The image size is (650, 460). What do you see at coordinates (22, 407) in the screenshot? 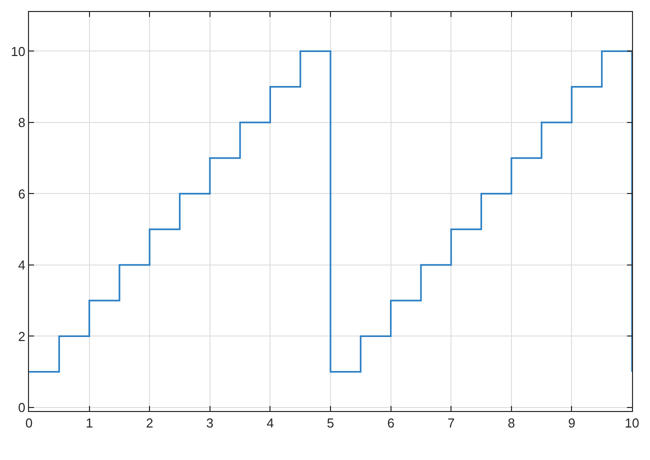
I see `y-tick-label: 0` at bounding box center [22, 407].